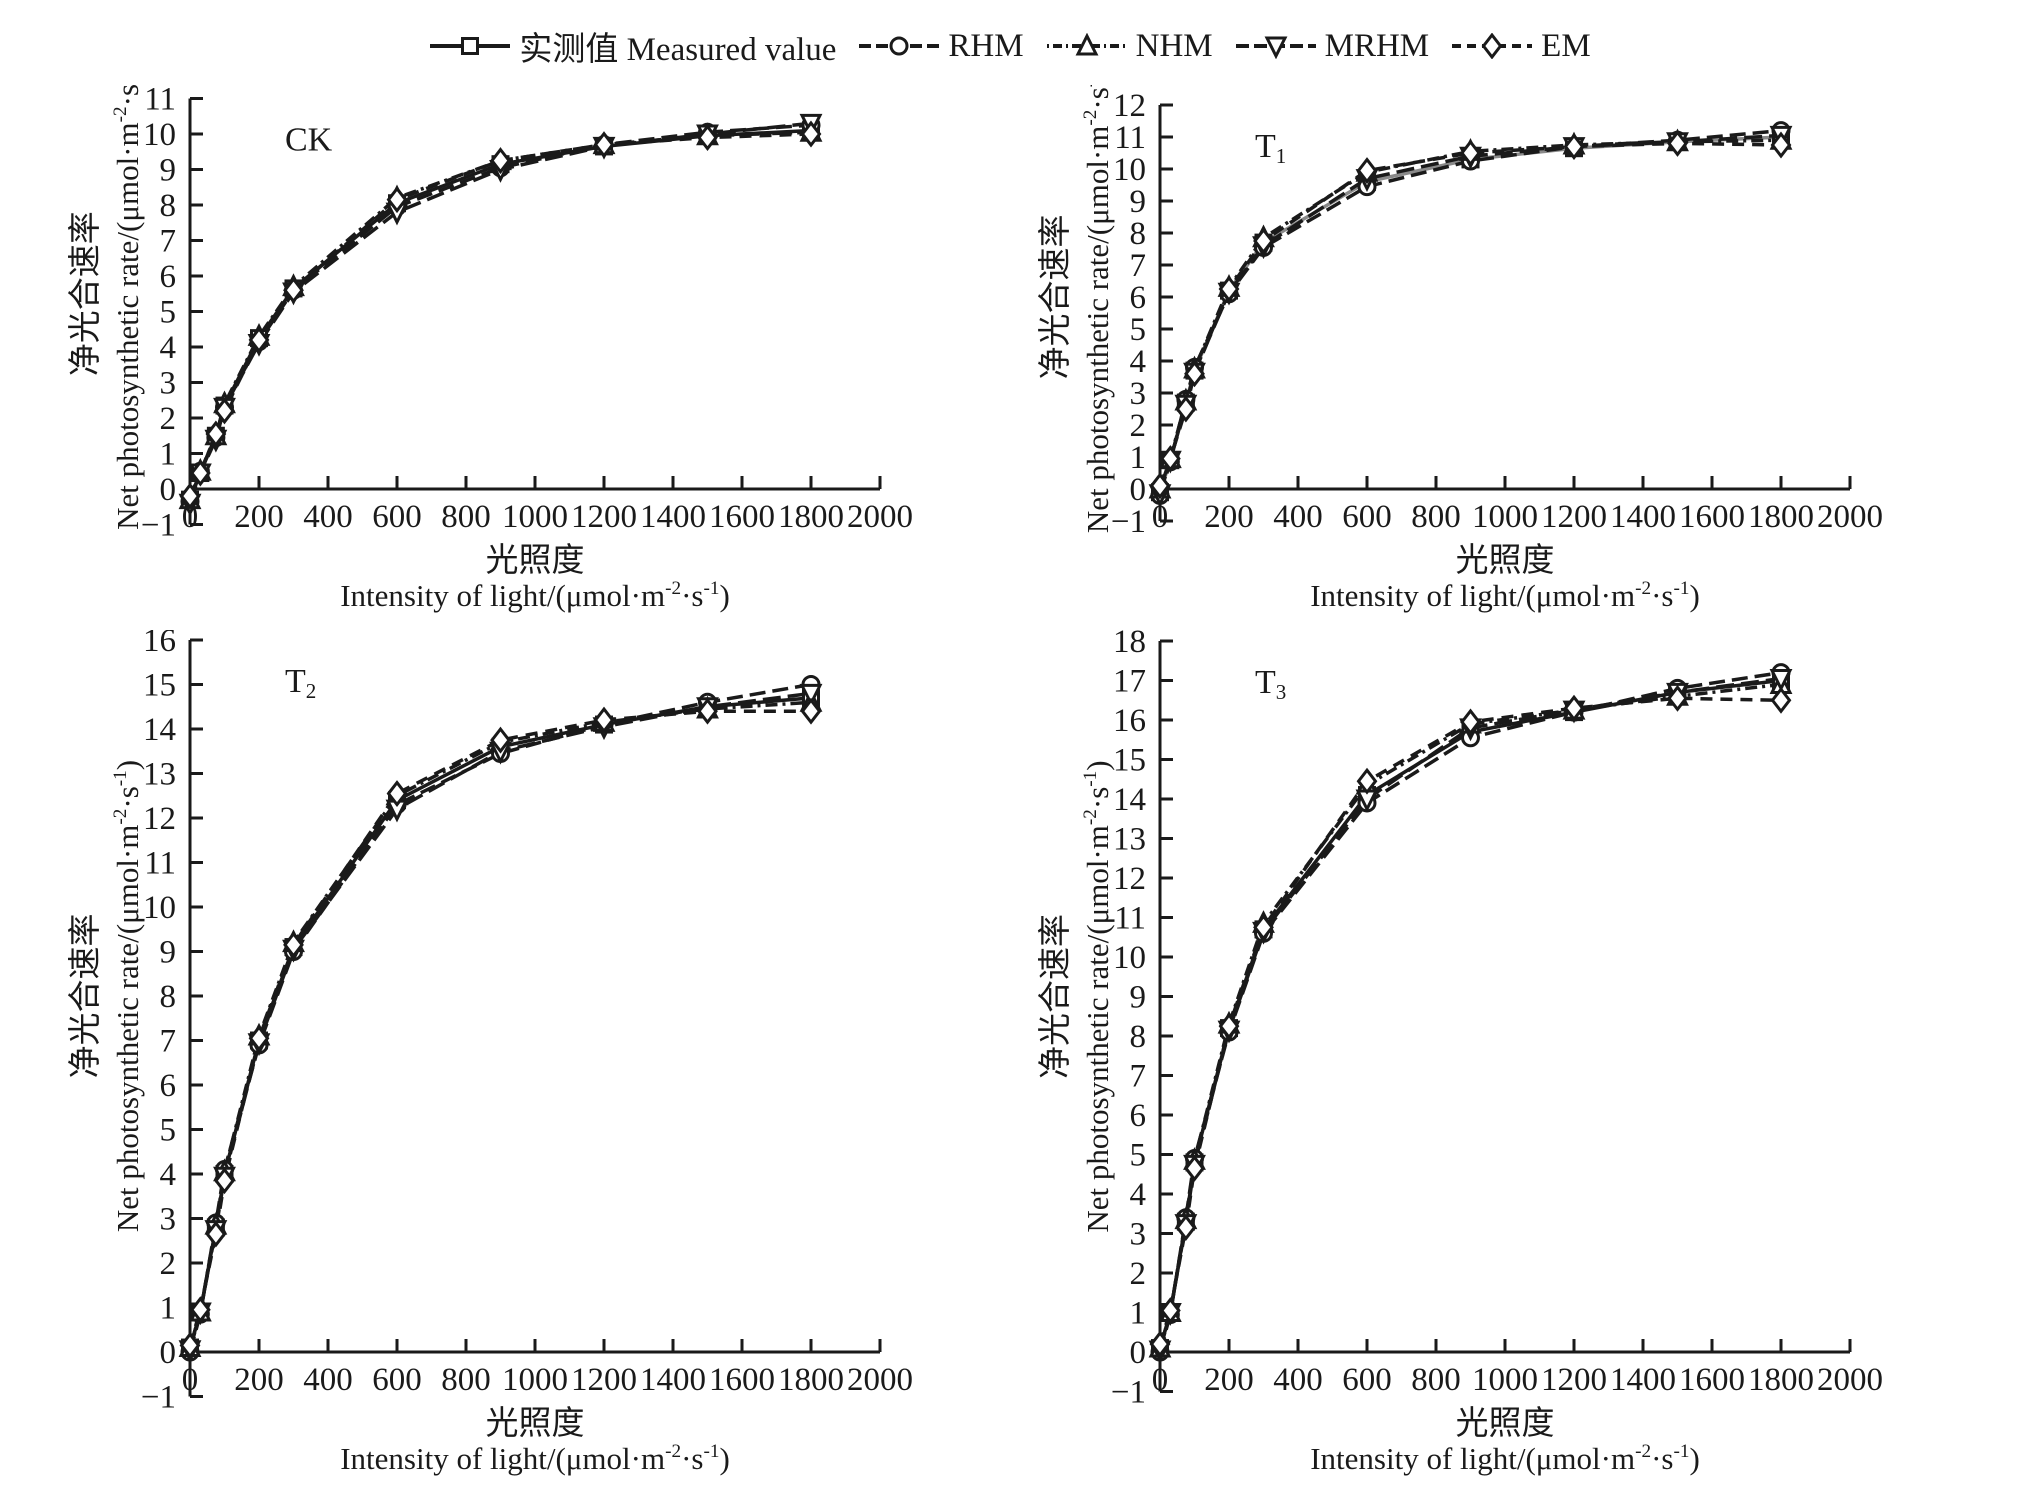 This screenshot has width=2018, height=1503. I want to click on legend-item-rhm: RHM, so click(940, 46).